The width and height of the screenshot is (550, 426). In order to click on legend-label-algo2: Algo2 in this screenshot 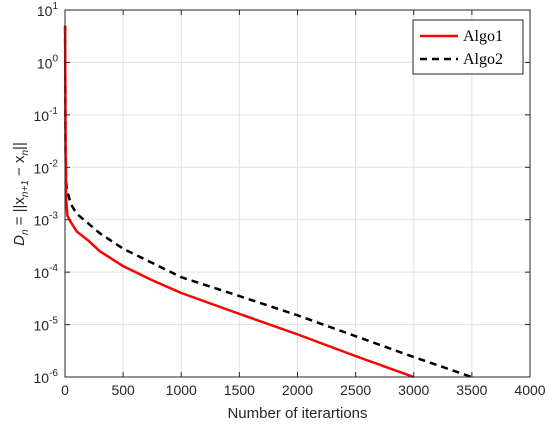, I will do `click(483, 59)`.